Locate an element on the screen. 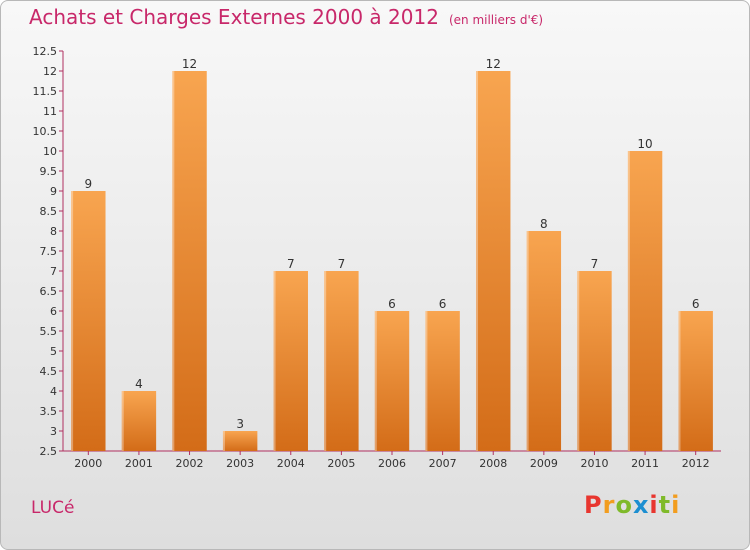 This screenshot has height=550, width=750. data-label: 8 is located at coordinates (544, 224).